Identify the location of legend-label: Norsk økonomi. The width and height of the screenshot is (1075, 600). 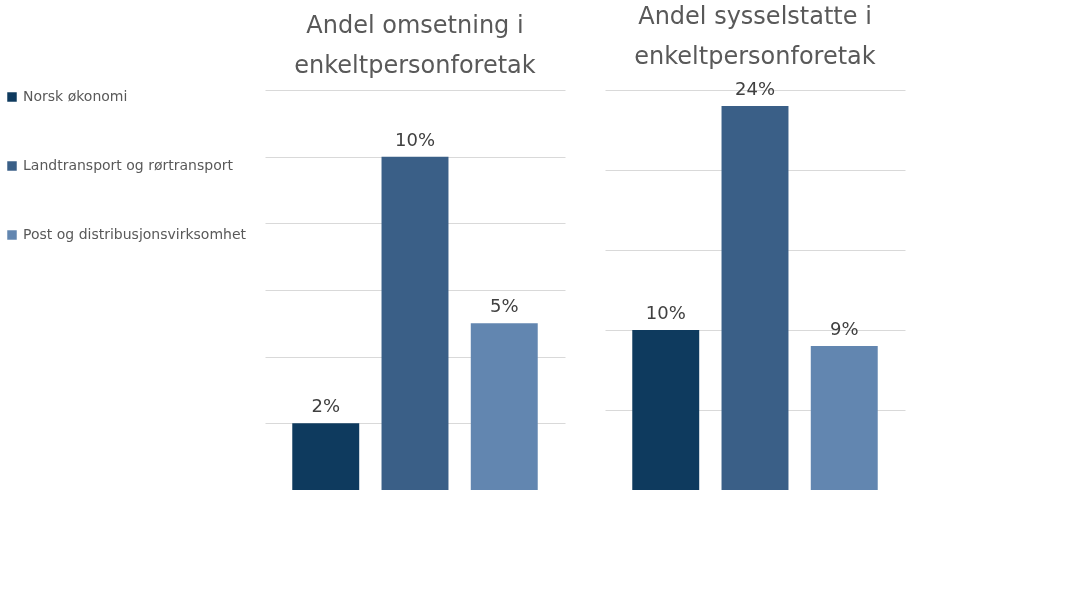
(75, 96).